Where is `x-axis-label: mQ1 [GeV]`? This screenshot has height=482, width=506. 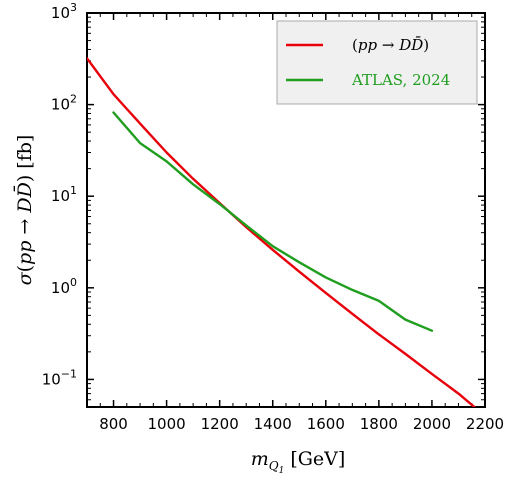 x-axis-label: mQ1 [GeV] is located at coordinates (298, 462).